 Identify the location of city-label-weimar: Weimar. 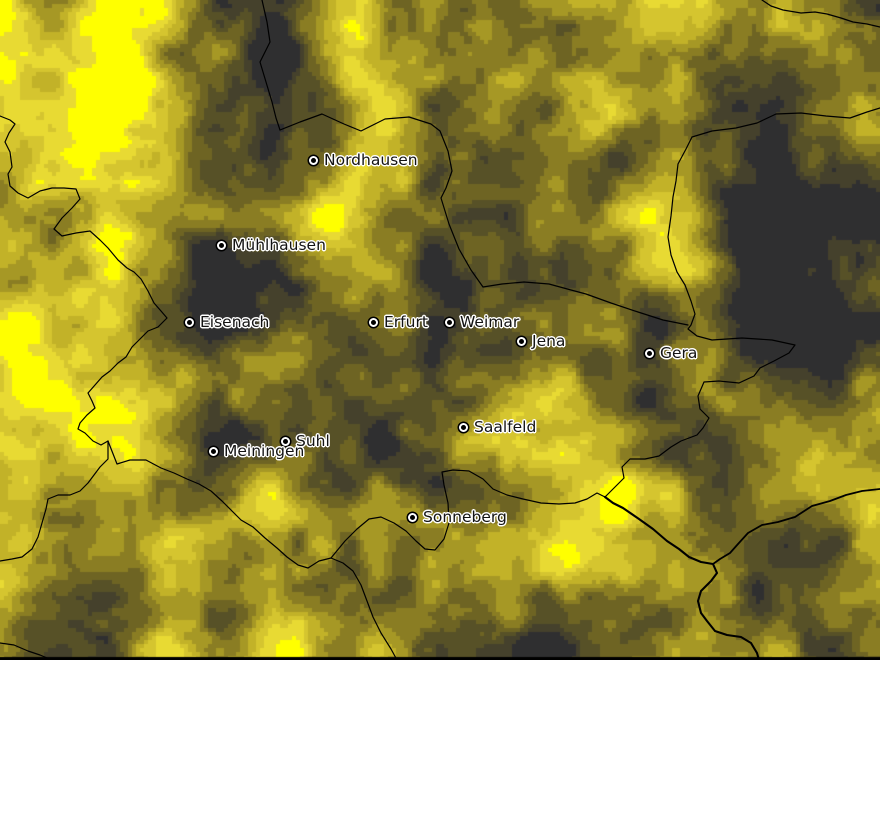
(490, 322).